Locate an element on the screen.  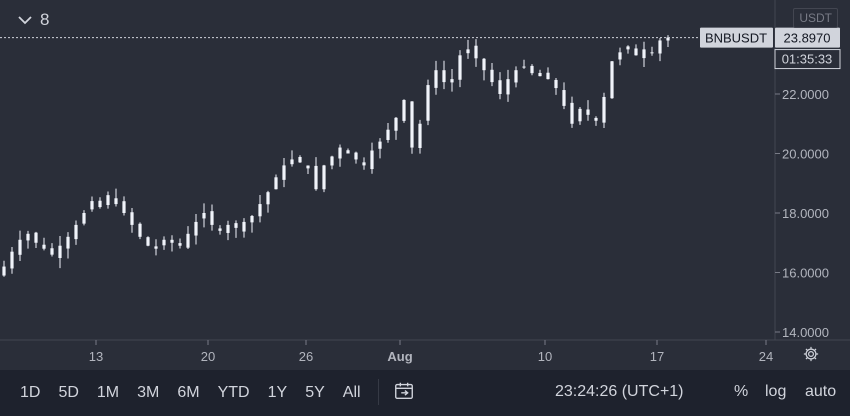
range-5y: 5Y is located at coordinates (315, 392).